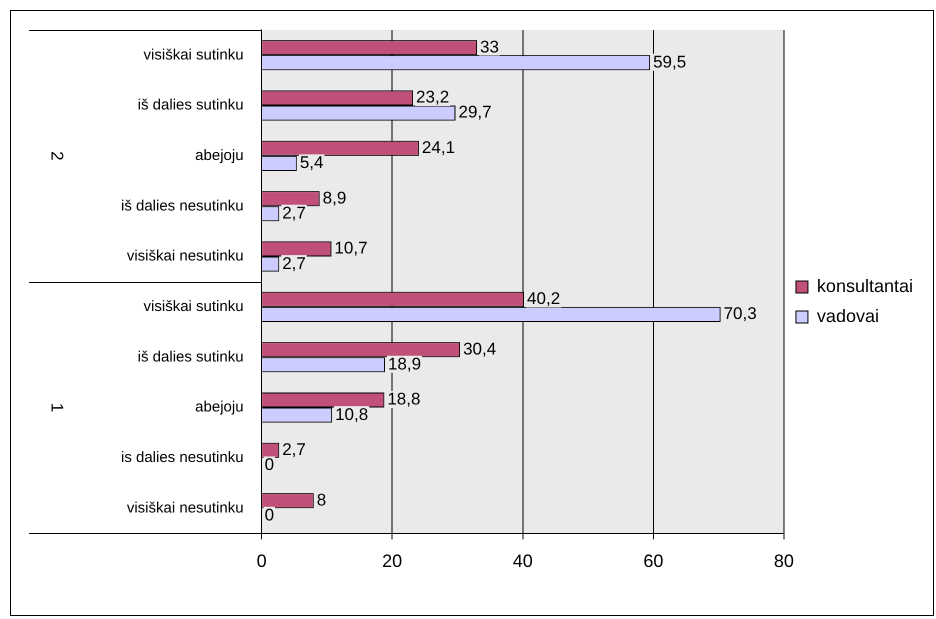 The width and height of the screenshot is (936, 619). I want to click on data-label: 10,7, so click(351, 248).